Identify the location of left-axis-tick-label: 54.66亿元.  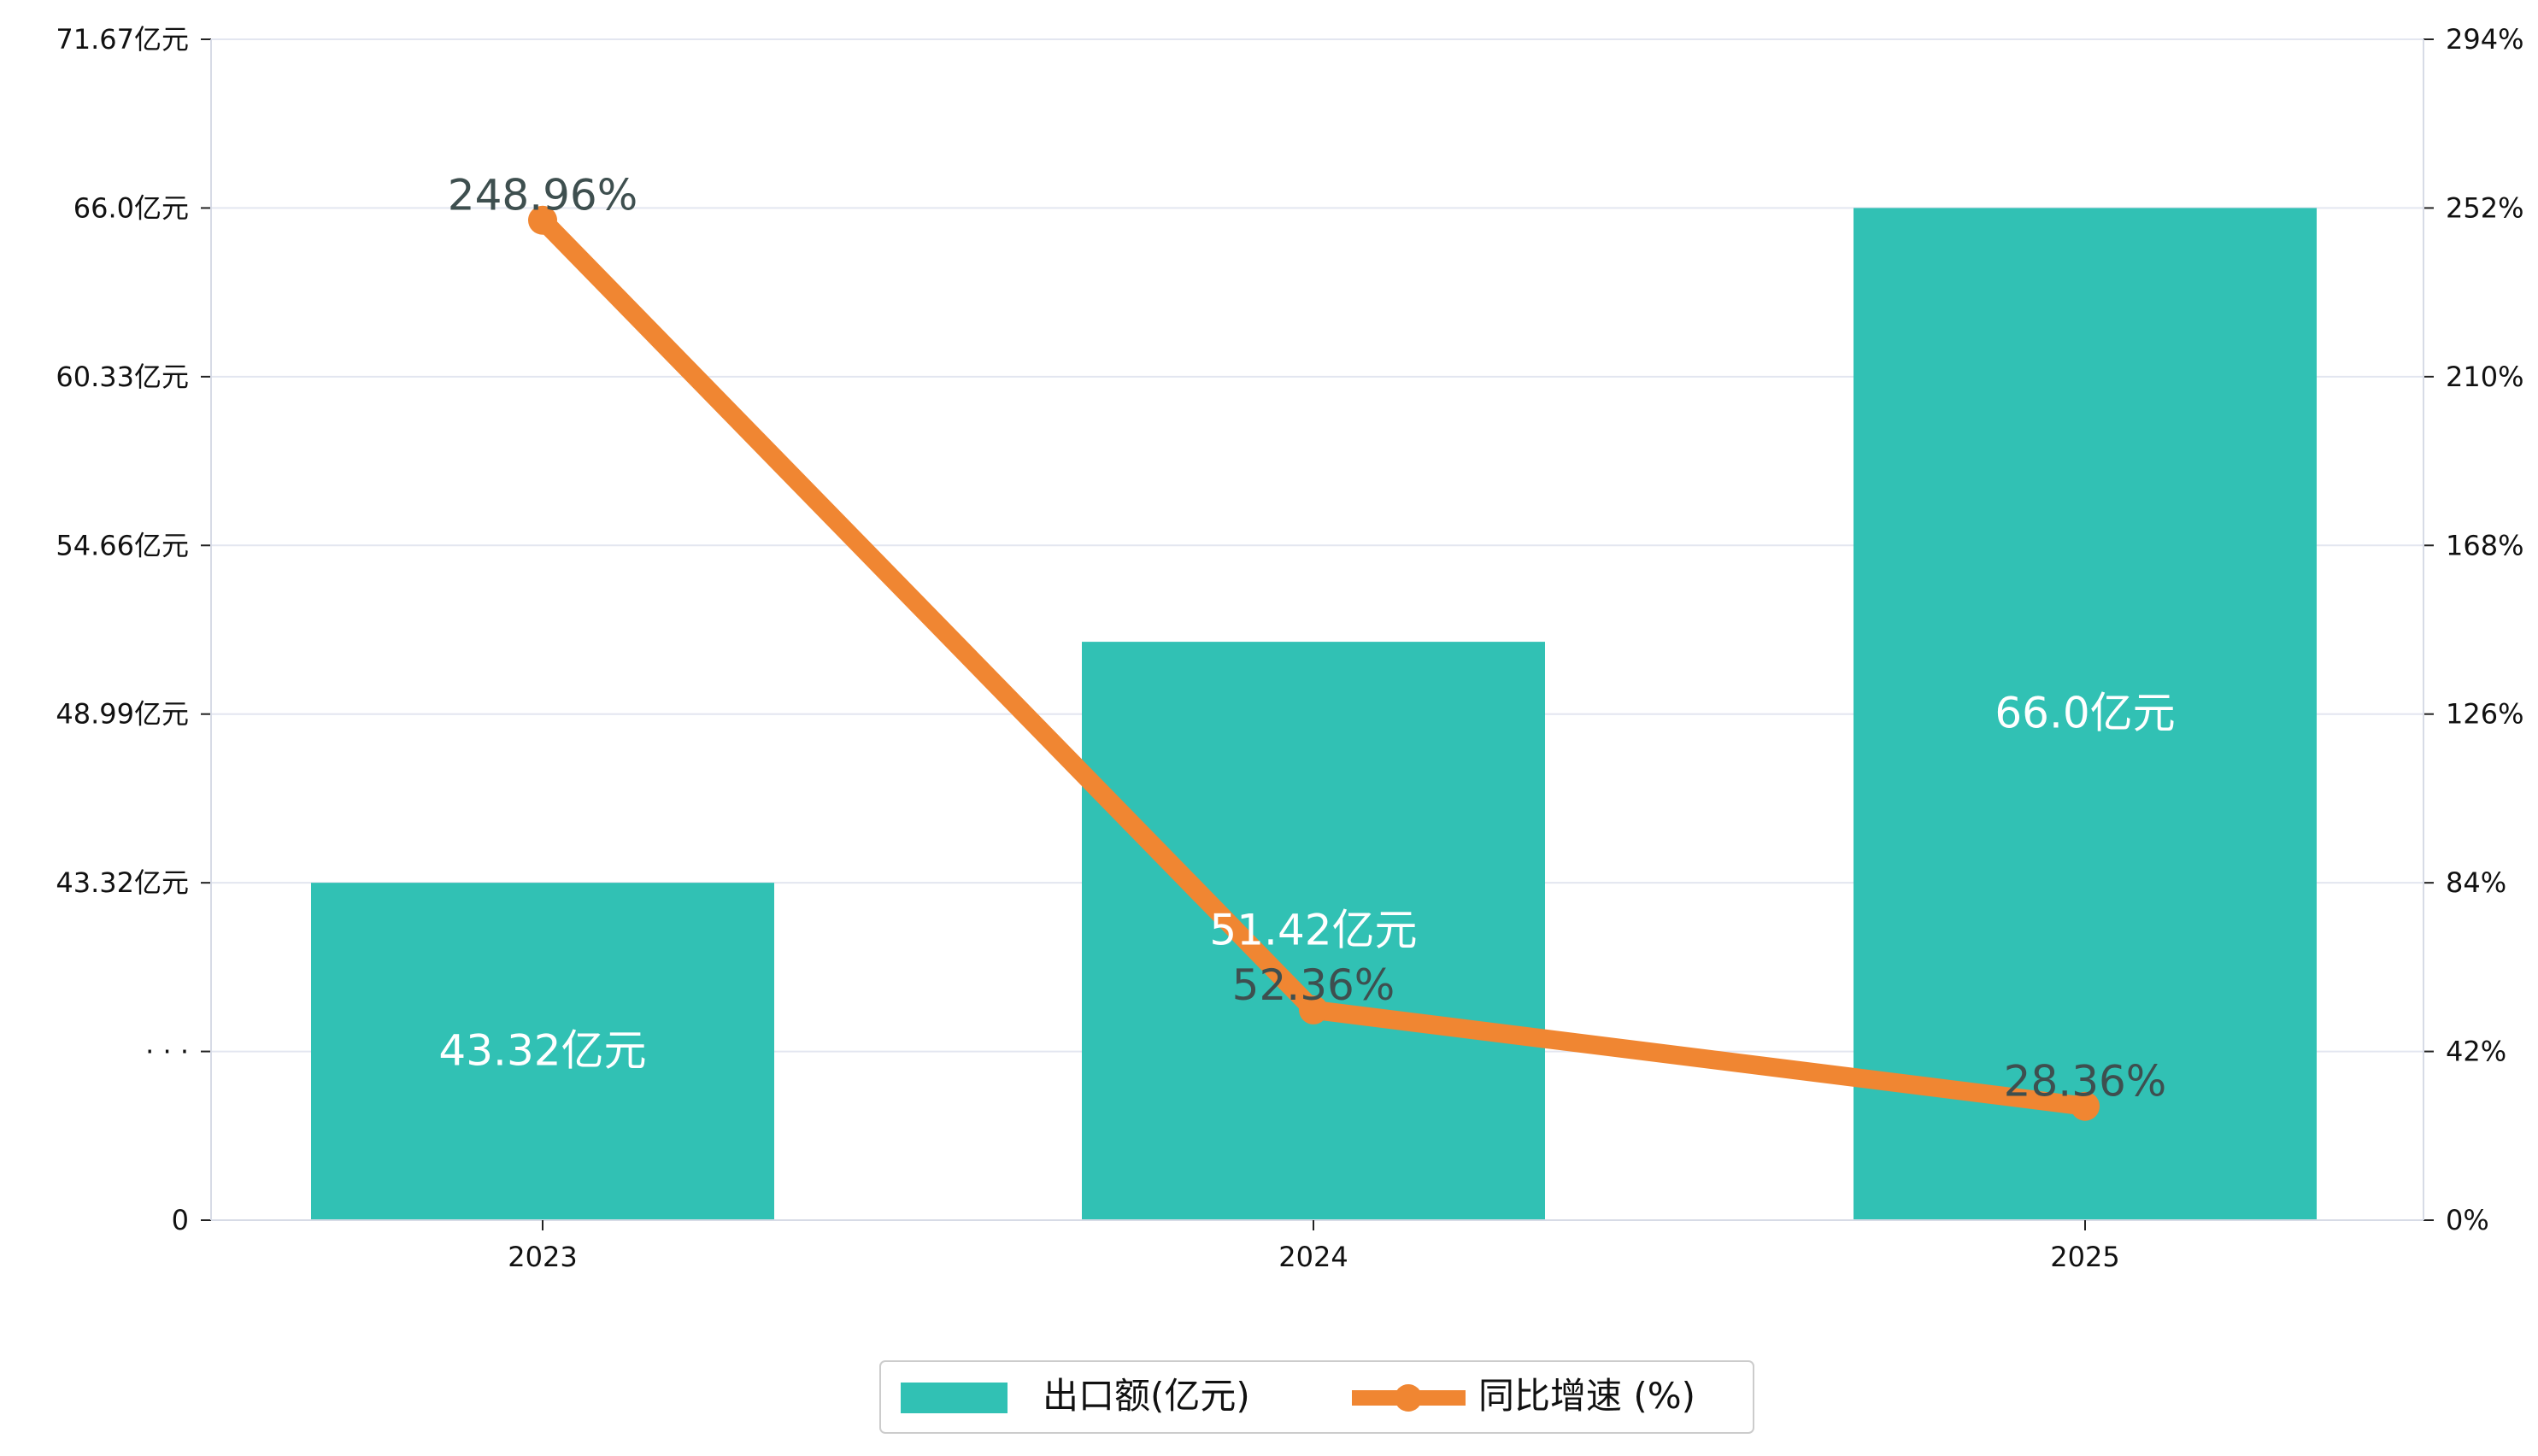
(122, 545).